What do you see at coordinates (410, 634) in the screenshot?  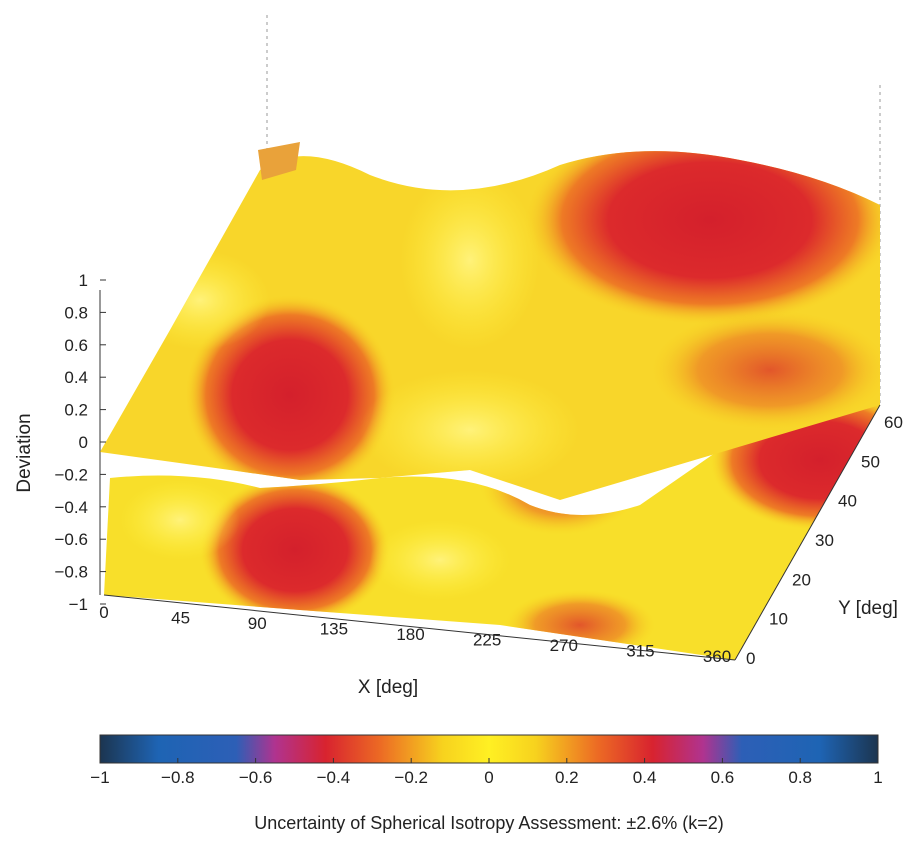 I see `x-tick-label: 180` at bounding box center [410, 634].